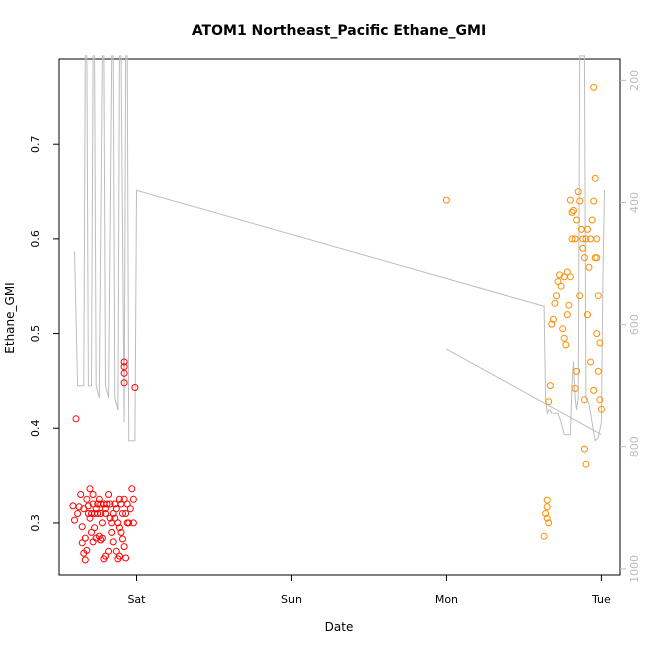 The width and height of the screenshot is (650, 650). Describe the element at coordinates (10, 317) in the screenshot. I see `y-axis-label: Ethane_GMI` at that location.